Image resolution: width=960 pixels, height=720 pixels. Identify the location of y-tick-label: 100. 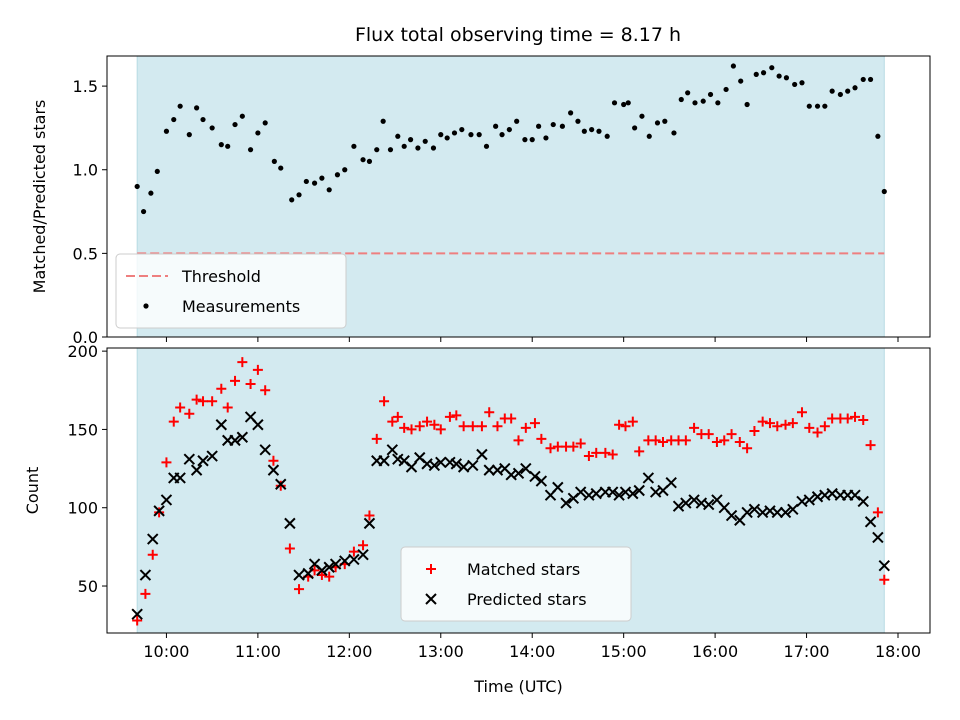
(82, 508).